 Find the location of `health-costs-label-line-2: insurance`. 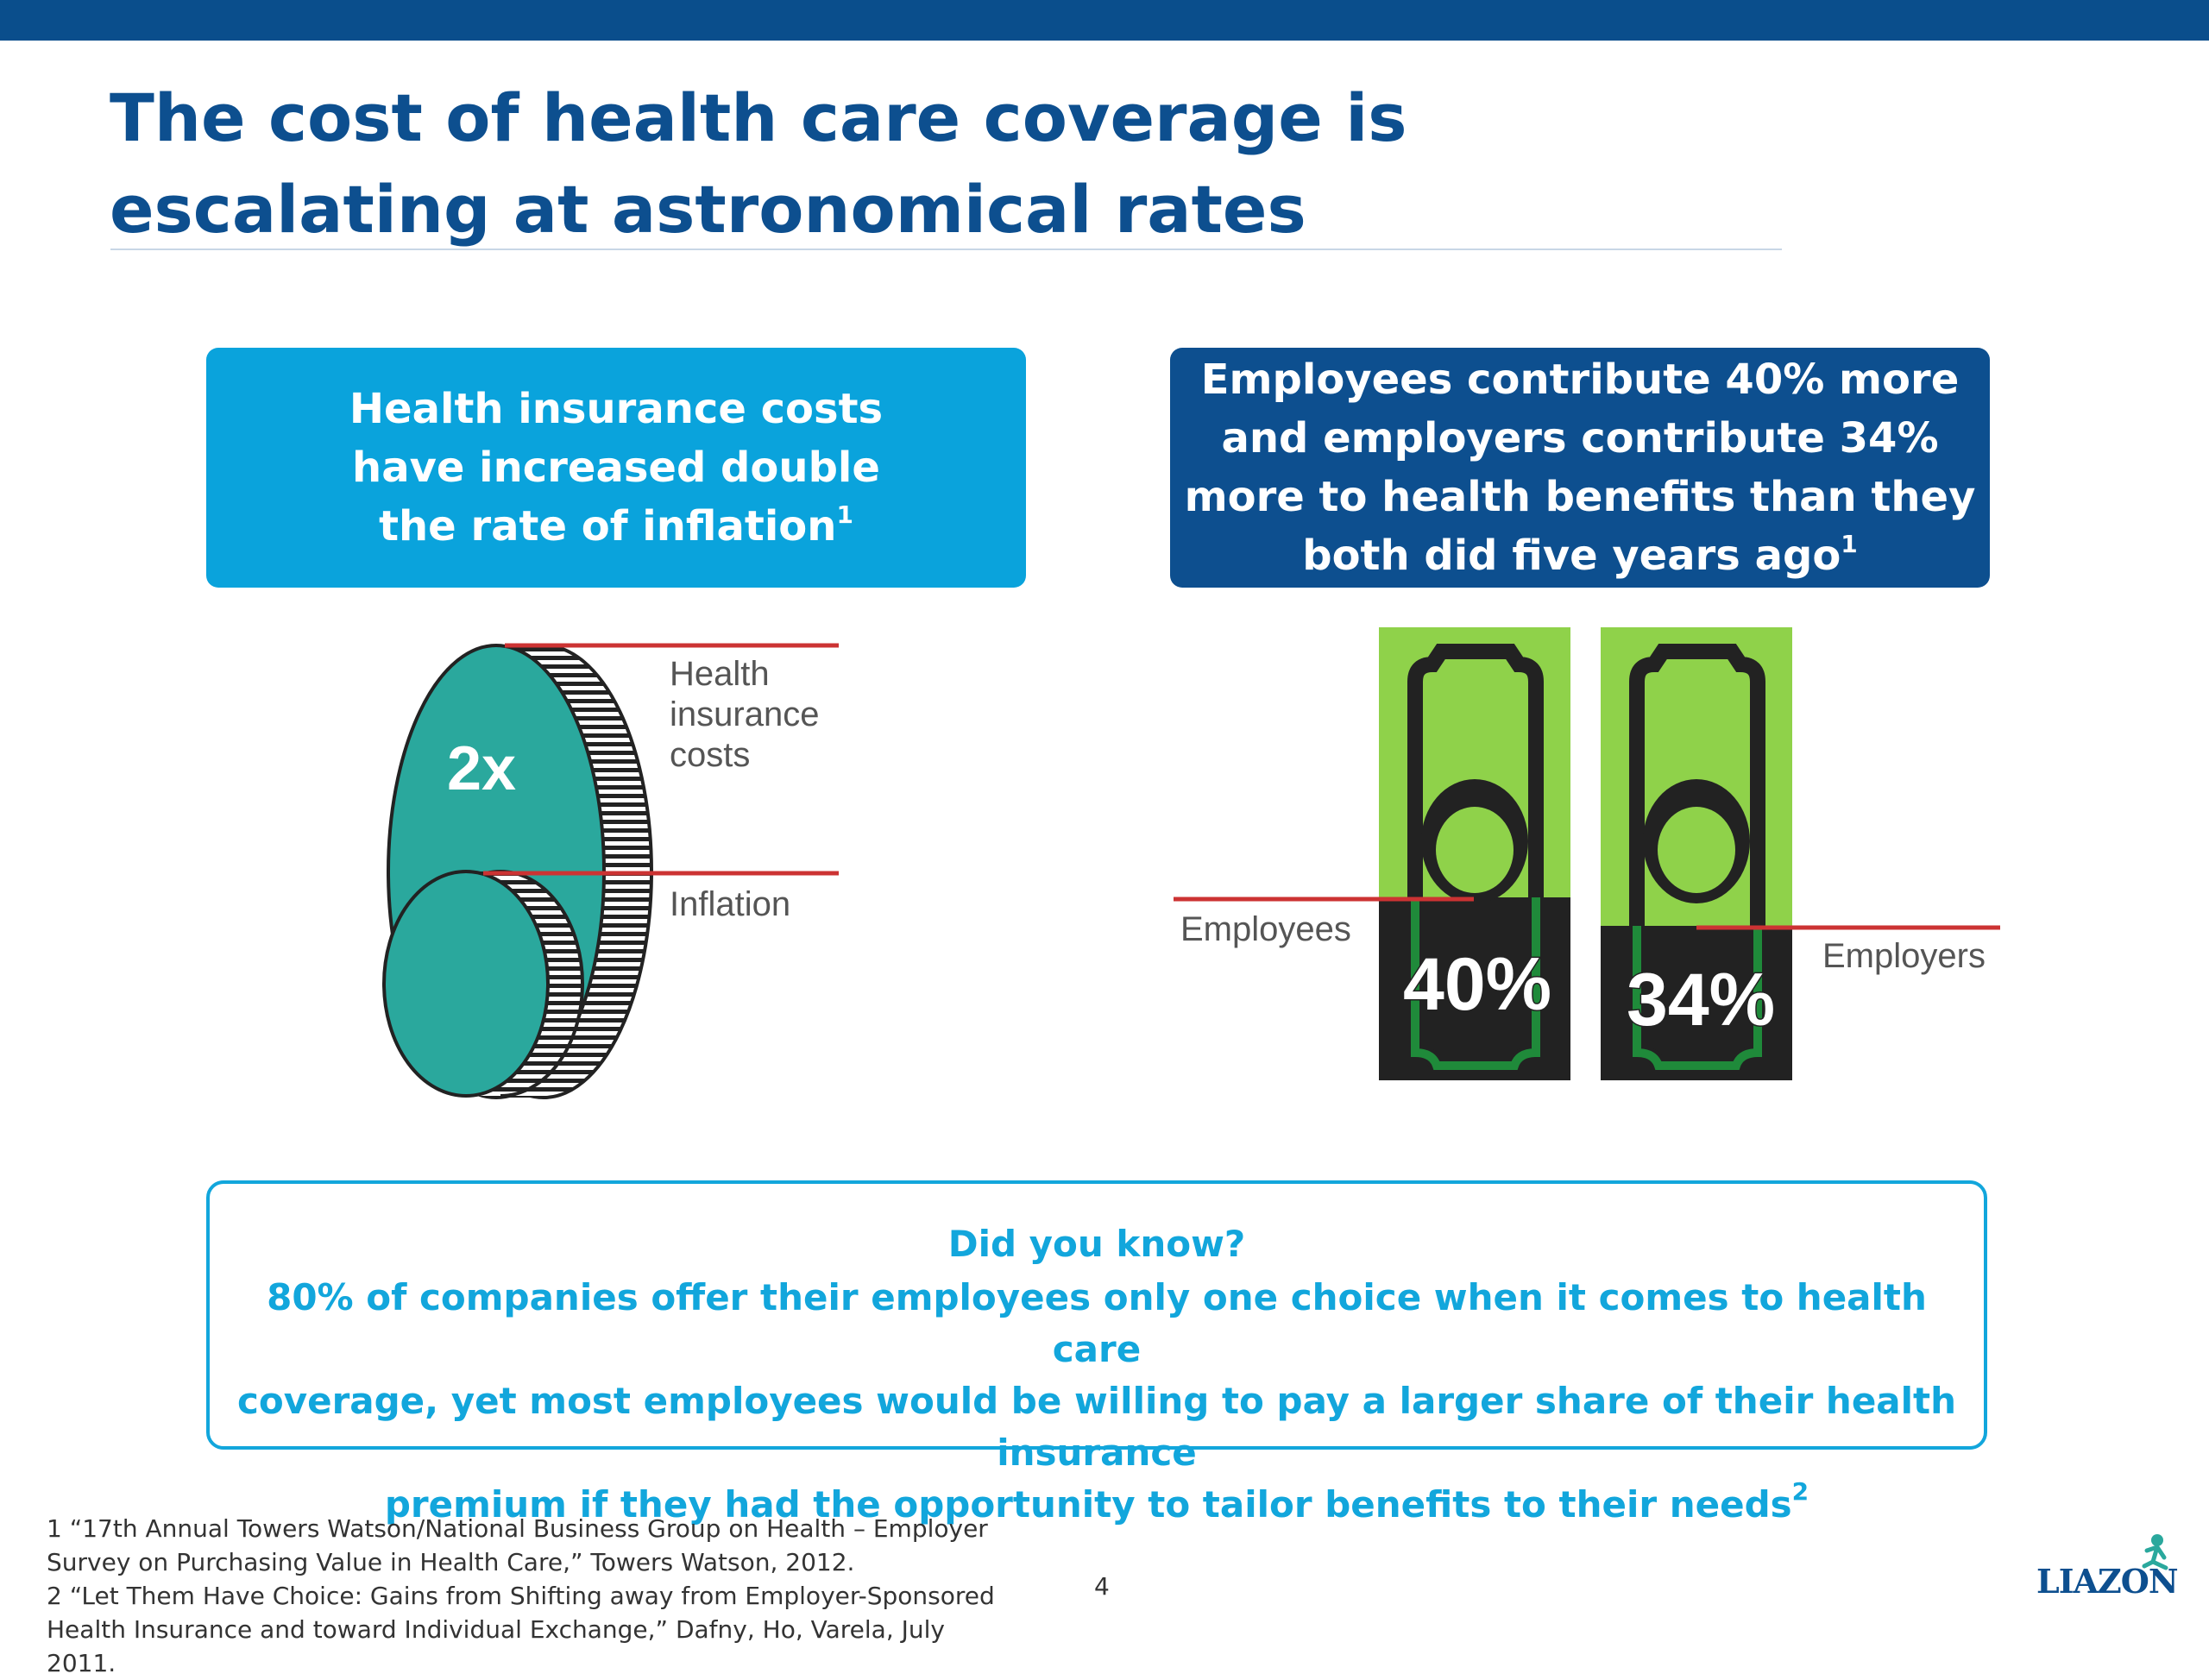

health-costs-label-line-2: insurance is located at coordinates (745, 714).